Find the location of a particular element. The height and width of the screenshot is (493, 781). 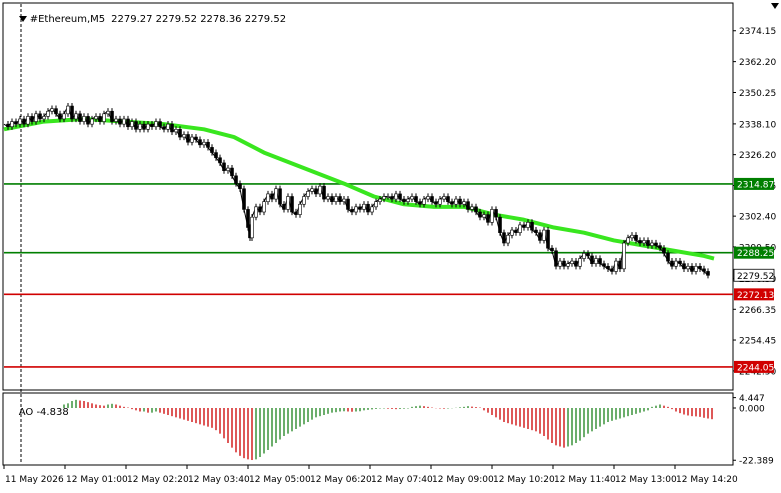

ao-tick-label: 0.000 is located at coordinates (752, 410).